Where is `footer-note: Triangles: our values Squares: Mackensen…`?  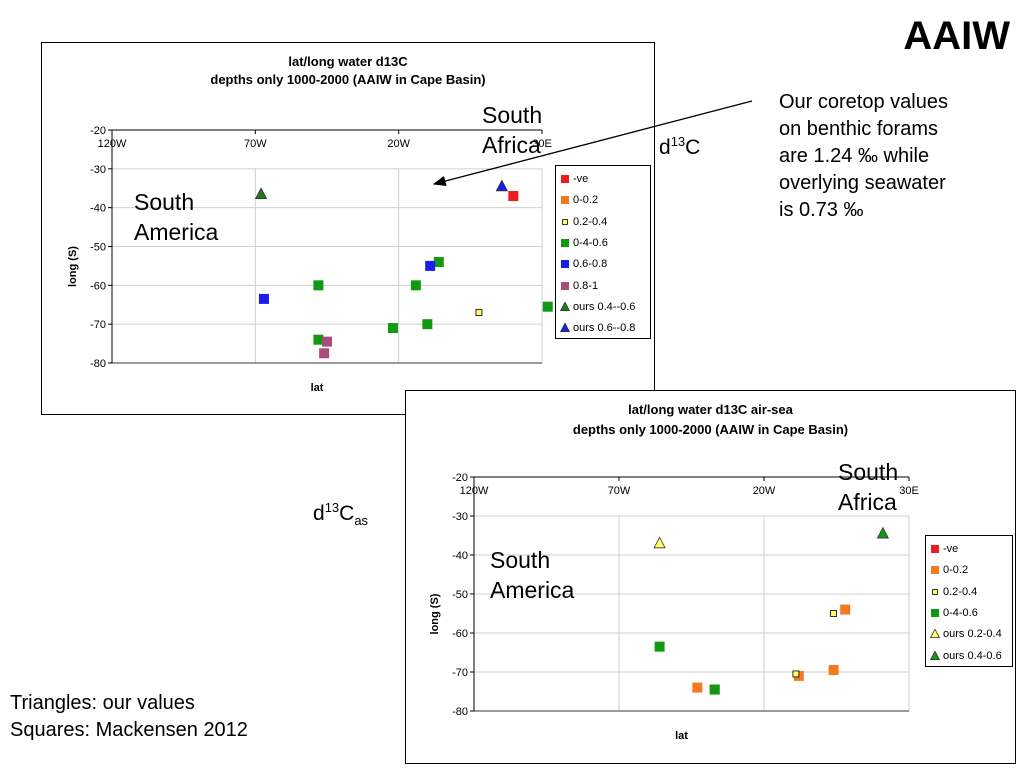 footer-note: Triangles: our values Squares: Mackensen… is located at coordinates (129, 717).